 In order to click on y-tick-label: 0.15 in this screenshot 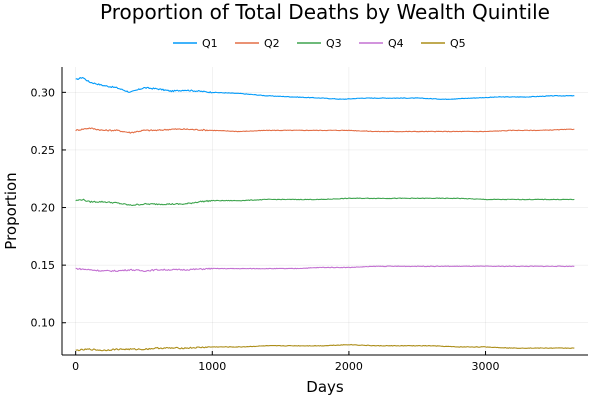, I will do `click(43, 265)`.